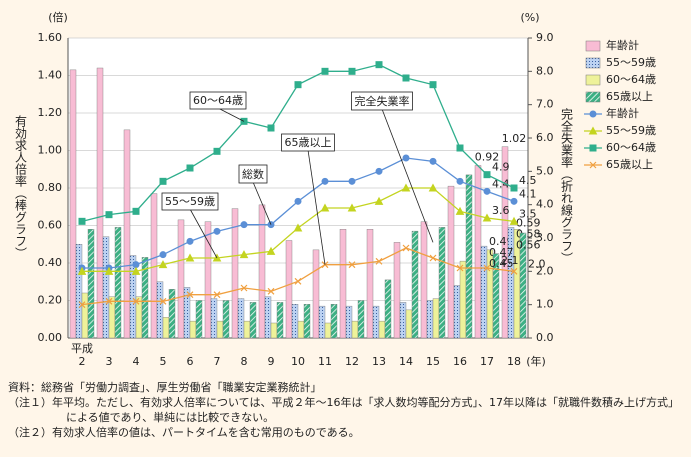 The image size is (691, 457). I want to click on bar-value-label: 0.49, so click(501, 241).